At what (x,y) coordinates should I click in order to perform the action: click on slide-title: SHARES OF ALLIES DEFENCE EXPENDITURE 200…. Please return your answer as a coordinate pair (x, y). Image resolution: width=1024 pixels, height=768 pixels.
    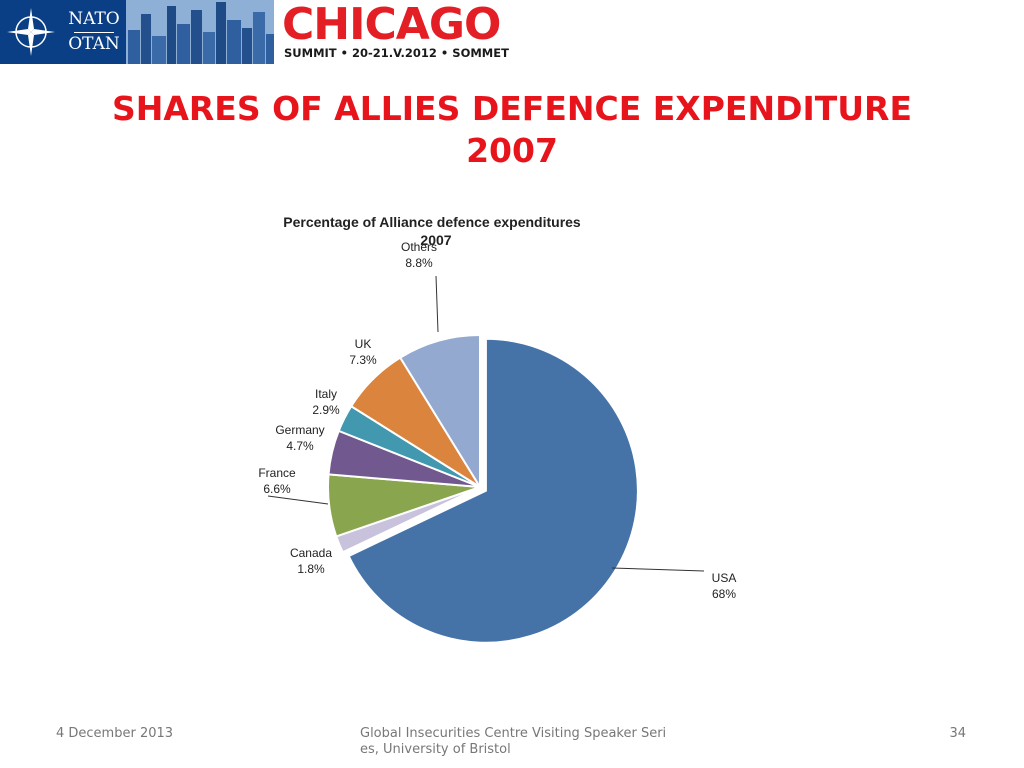
    Looking at the image, I should click on (512, 130).